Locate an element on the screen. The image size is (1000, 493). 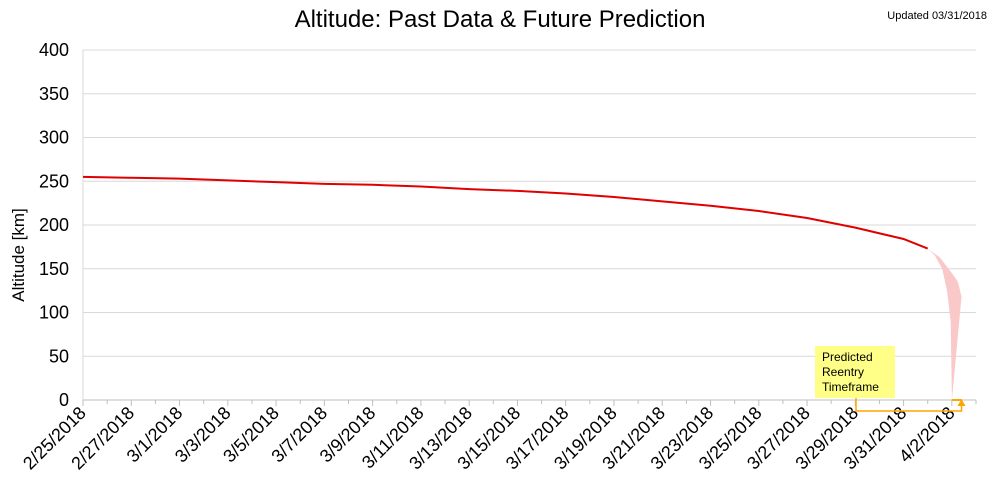
y-tick-labels: 0 50 100 150 200 250 300 350 400 is located at coordinates (54, 225).